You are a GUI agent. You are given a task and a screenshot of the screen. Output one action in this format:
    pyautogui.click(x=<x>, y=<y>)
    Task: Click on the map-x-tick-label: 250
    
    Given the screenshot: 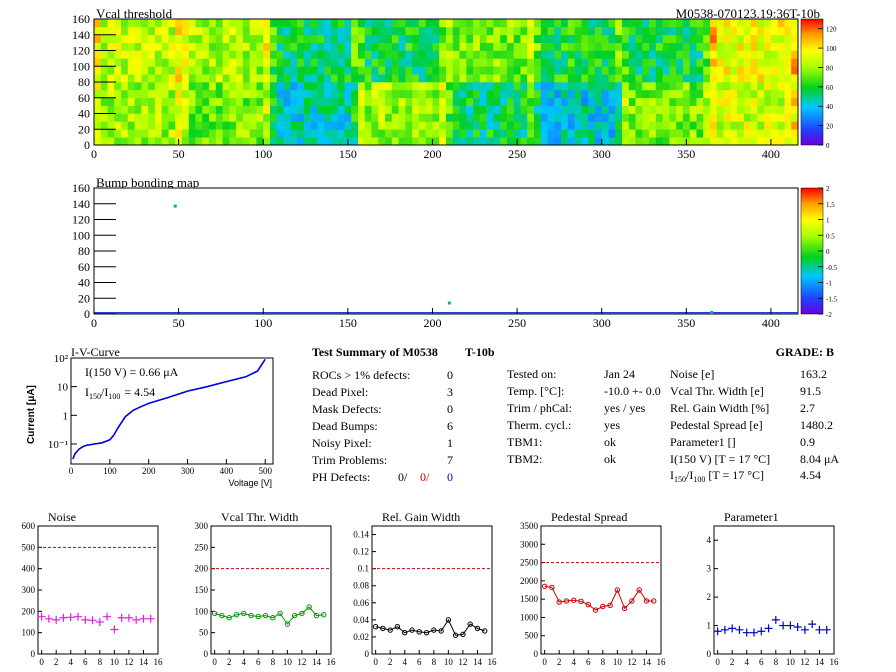 What is the action you would take?
    pyautogui.click(x=517, y=154)
    